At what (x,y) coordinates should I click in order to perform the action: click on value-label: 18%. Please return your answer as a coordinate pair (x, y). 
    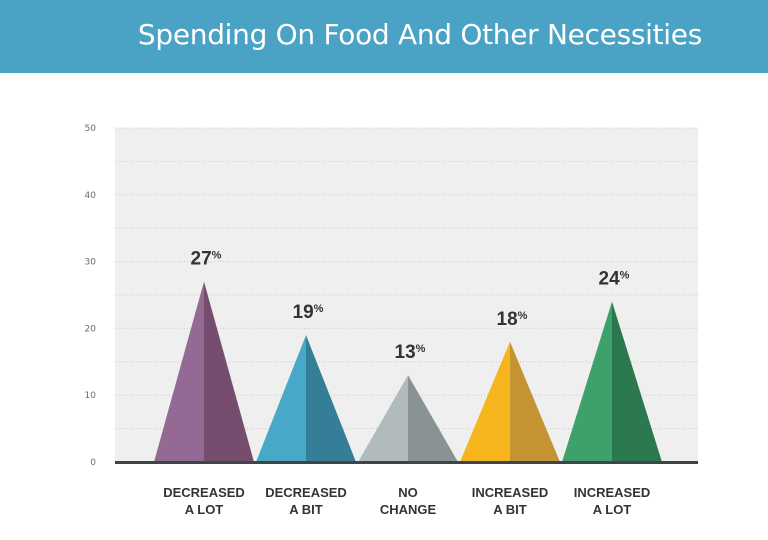
    Looking at the image, I should click on (512, 319).